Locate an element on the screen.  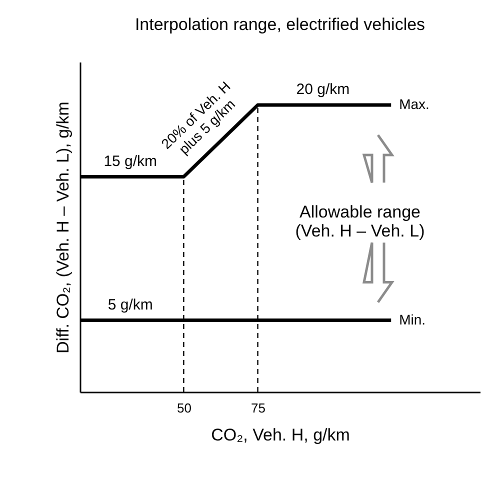
series-label: Max. is located at coordinates (414, 104).